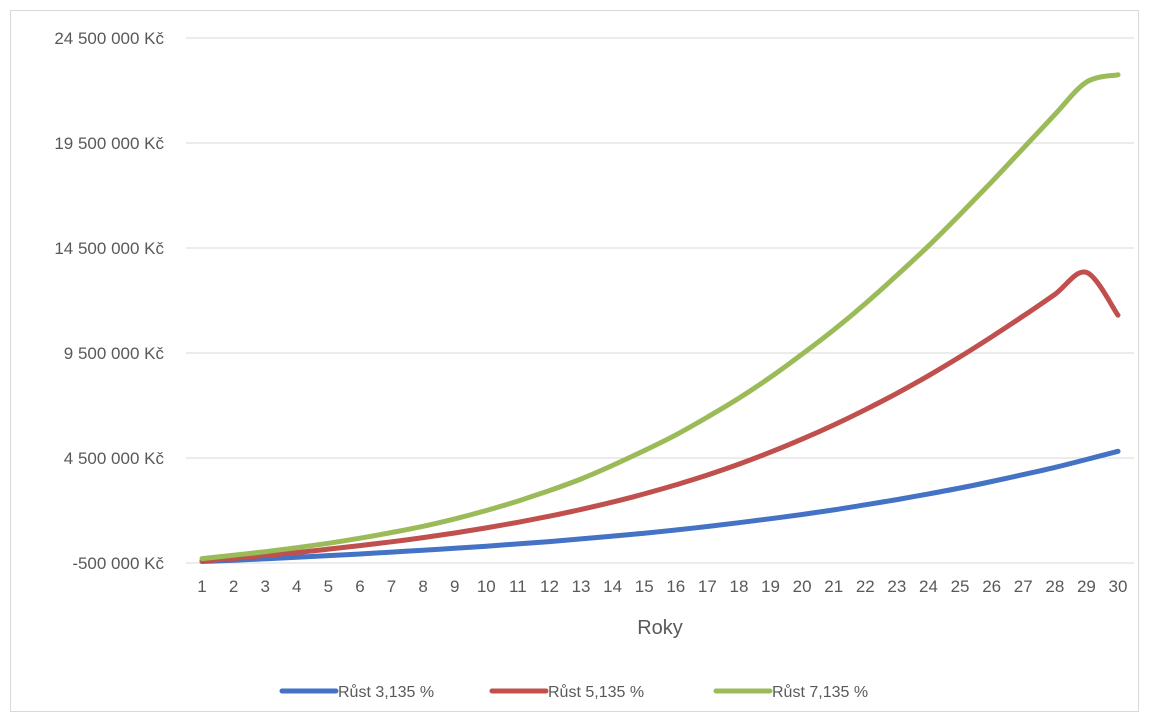 This screenshot has height=724, width=1151. What do you see at coordinates (549, 586) in the screenshot?
I see `x-tick-label: 12` at bounding box center [549, 586].